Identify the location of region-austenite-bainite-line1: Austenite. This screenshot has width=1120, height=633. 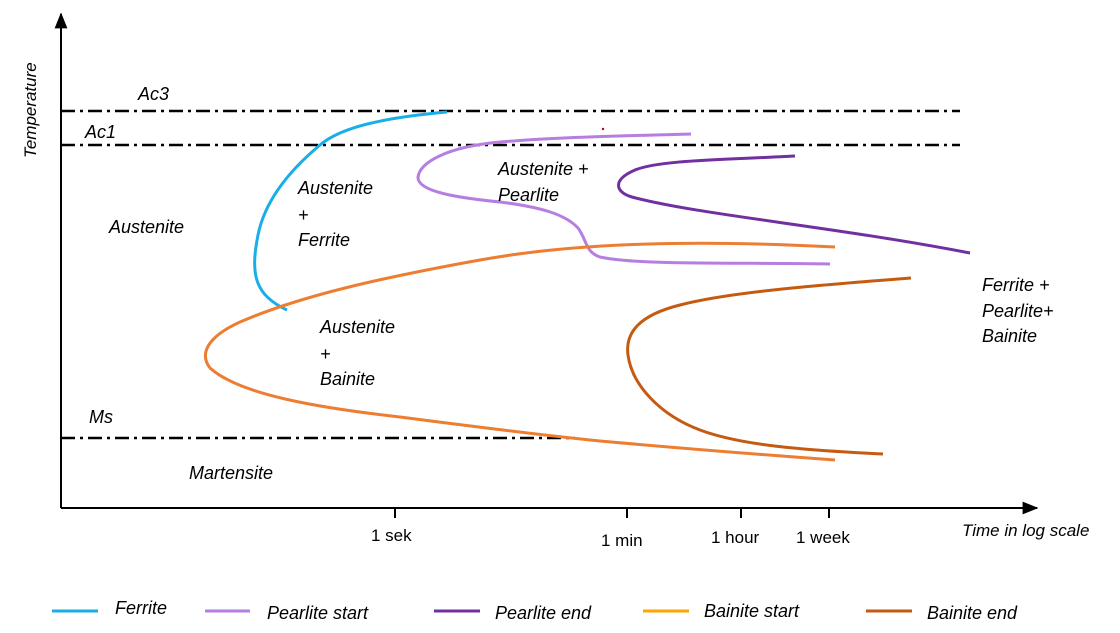
(357, 327).